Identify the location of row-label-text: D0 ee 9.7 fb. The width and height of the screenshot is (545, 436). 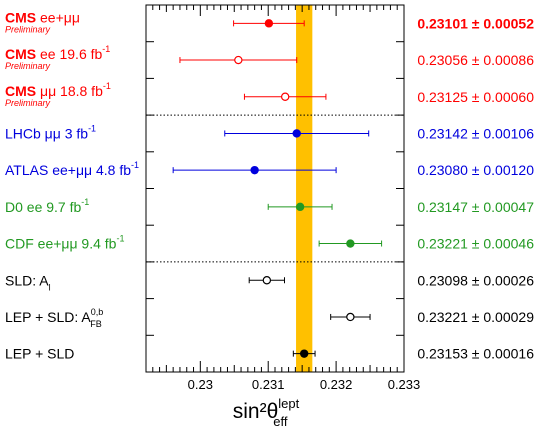
(43, 207).